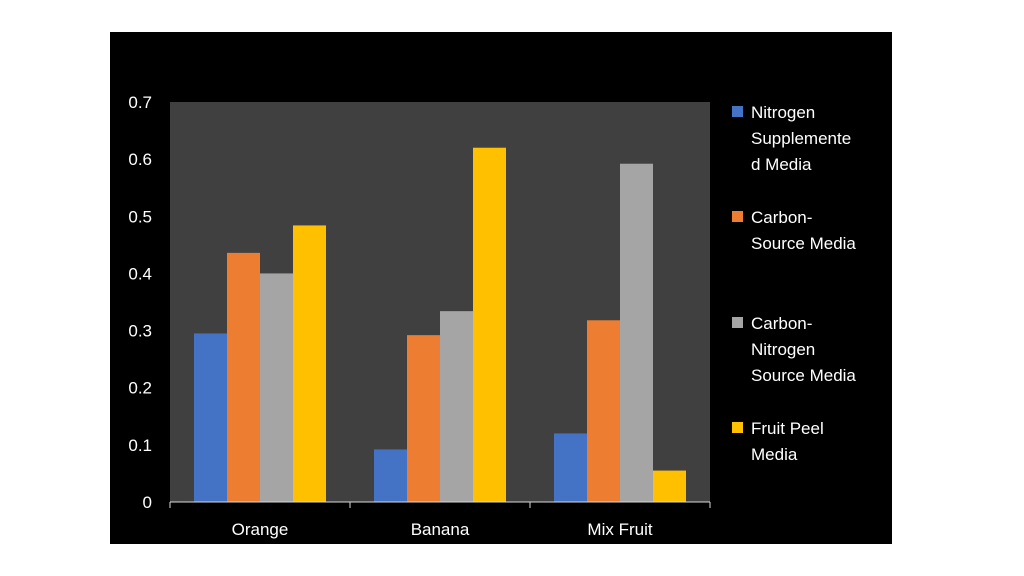  What do you see at coordinates (456, 406) in the screenshot?
I see `bar-carbon-nitrogen-source-media-banana` at bounding box center [456, 406].